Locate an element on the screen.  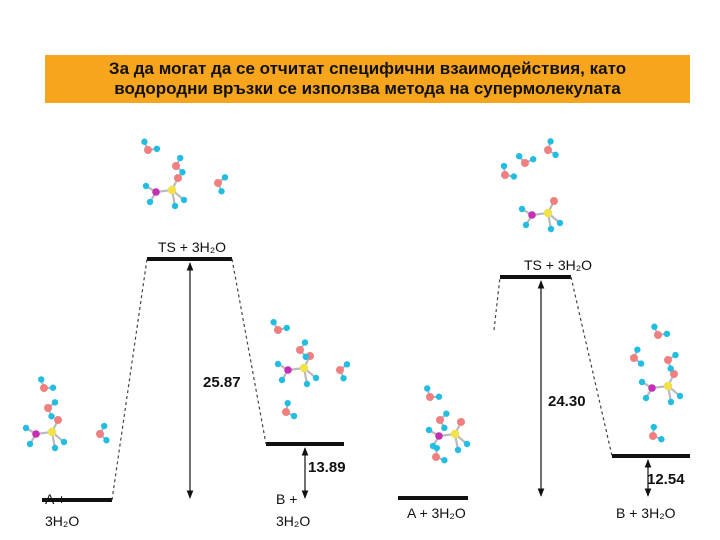
left-product-label-1: B + is located at coordinates (286, 499).